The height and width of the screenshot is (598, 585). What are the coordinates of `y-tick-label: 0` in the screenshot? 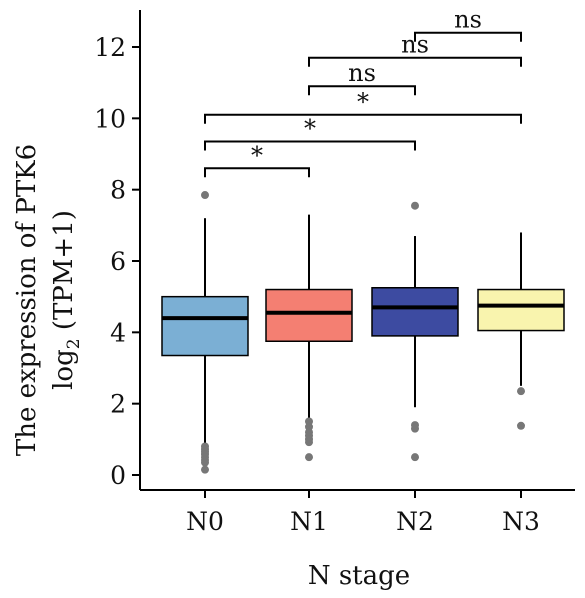 It's located at (118, 475).